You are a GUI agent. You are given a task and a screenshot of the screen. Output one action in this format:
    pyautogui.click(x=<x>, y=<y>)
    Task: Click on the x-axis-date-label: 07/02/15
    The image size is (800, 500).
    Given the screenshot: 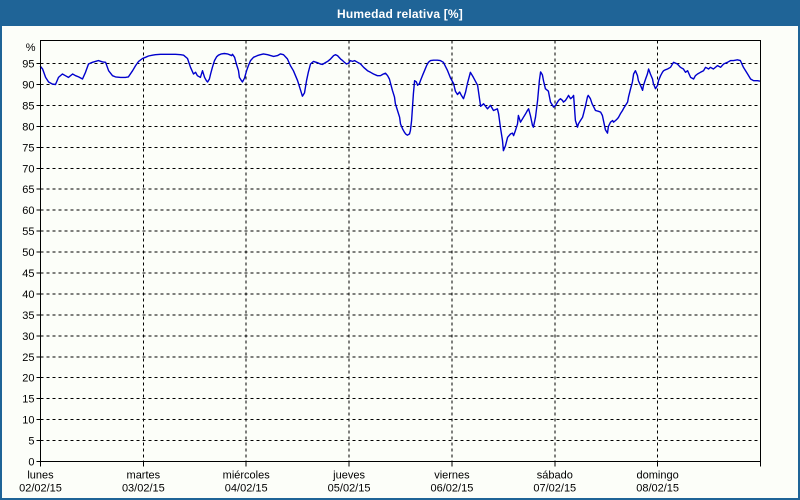 What is the action you would take?
    pyautogui.click(x=554, y=489)
    